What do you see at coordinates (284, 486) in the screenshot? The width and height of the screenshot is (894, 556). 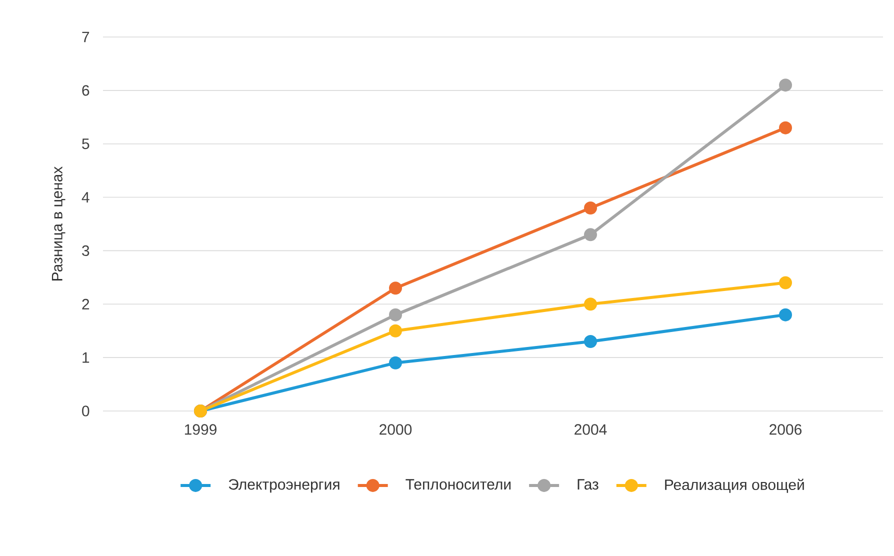 I see `legend-label: Электроэнергия` at bounding box center [284, 486].